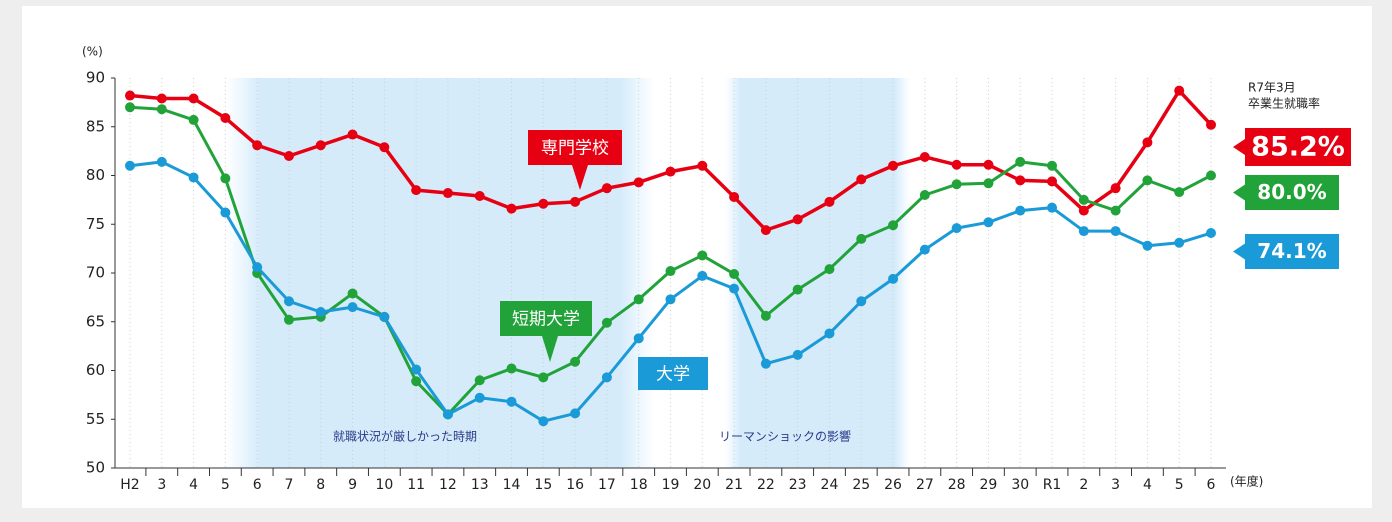 This screenshot has width=1392, height=522. I want to click on y-tick-label: 85, so click(95, 126).